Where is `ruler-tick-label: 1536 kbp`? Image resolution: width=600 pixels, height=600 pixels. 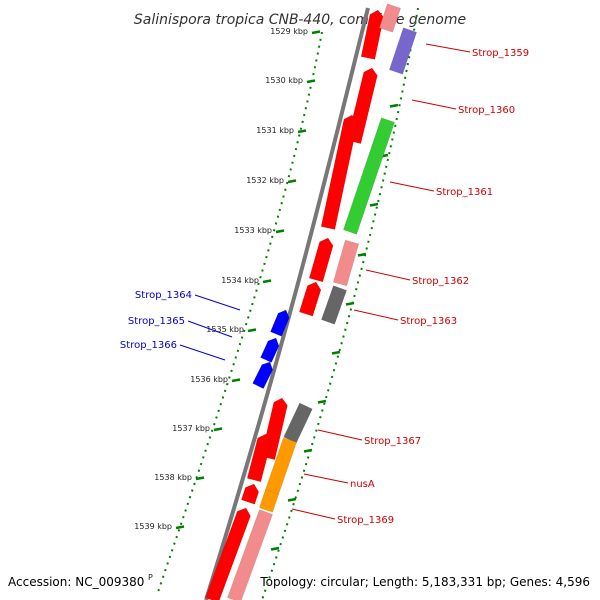
ruler-tick-label: 1536 kbp is located at coordinates (209, 379).